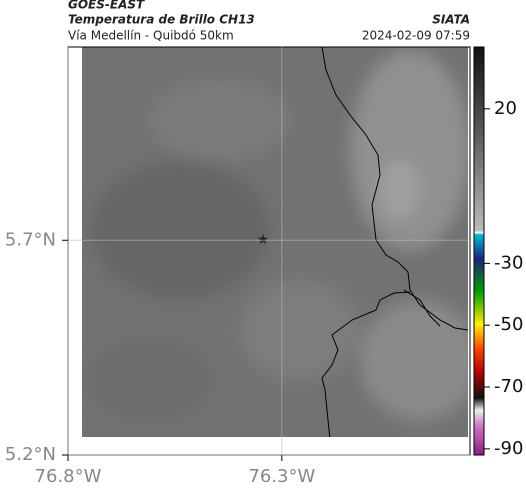 Image resolution: width=526 pixels, height=491 pixels. Describe the element at coordinates (451, 20) in the screenshot. I see `org: SIATA` at that location.